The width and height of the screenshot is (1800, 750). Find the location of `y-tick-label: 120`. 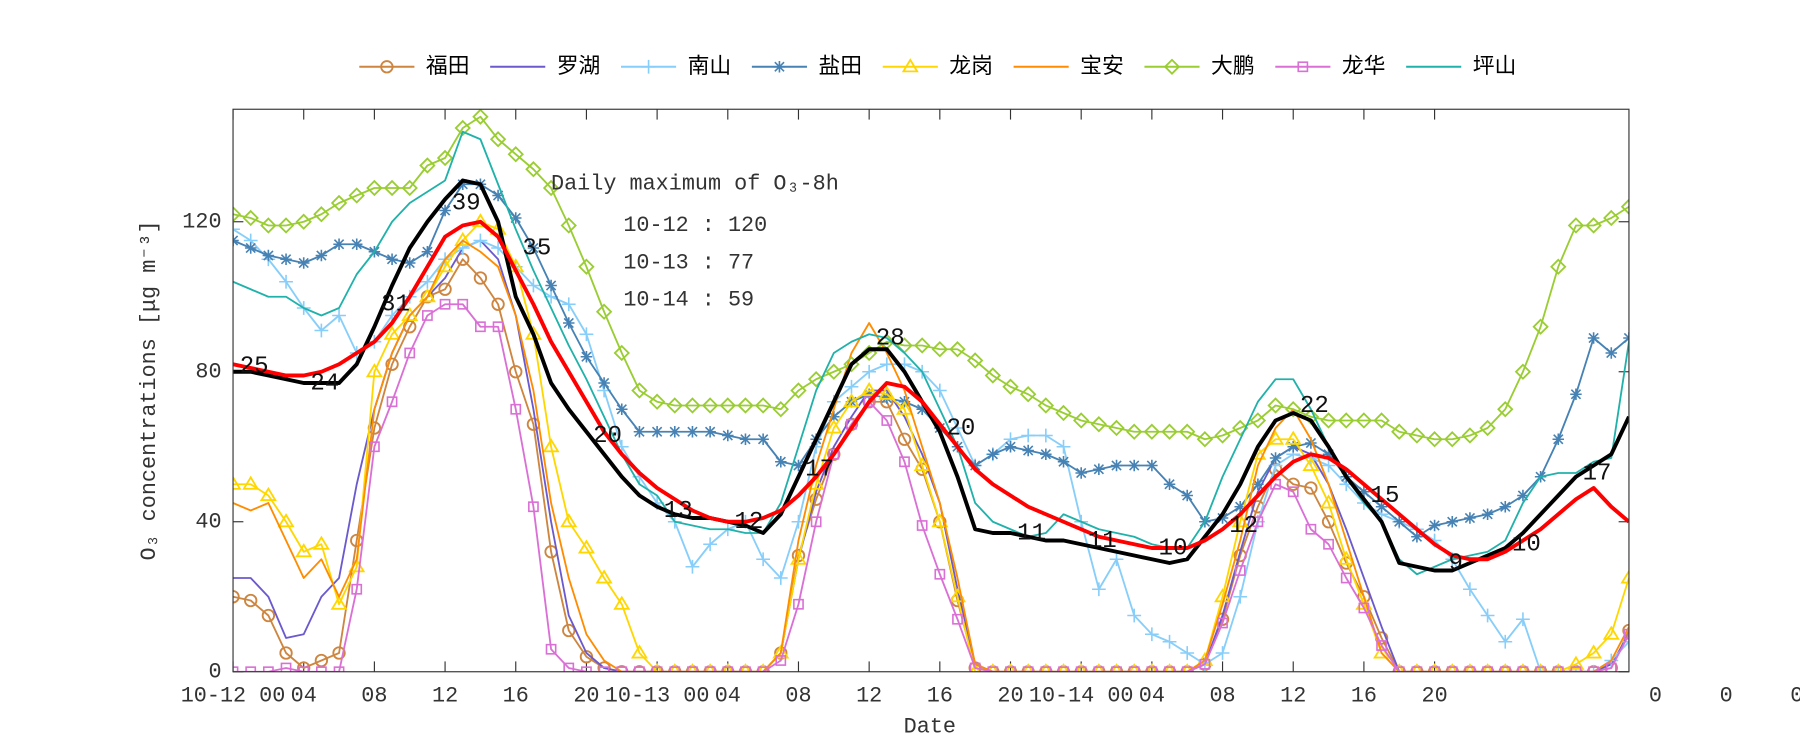

y-tick-label: 120 is located at coordinates (201, 222).